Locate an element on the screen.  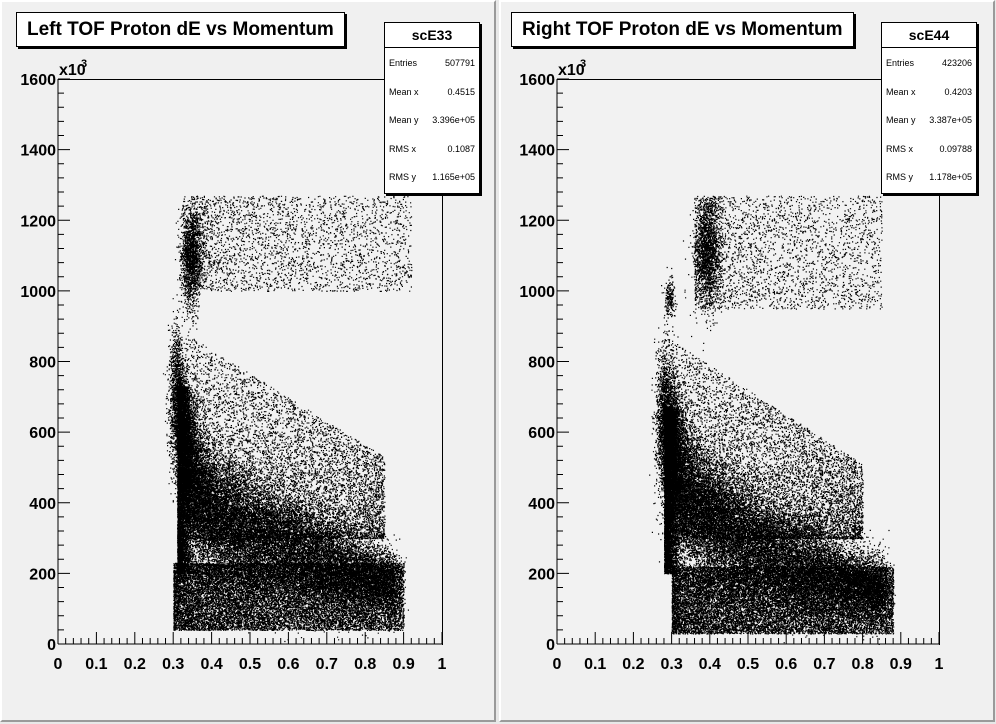
stats-value: 423206 is located at coordinates (956, 63).